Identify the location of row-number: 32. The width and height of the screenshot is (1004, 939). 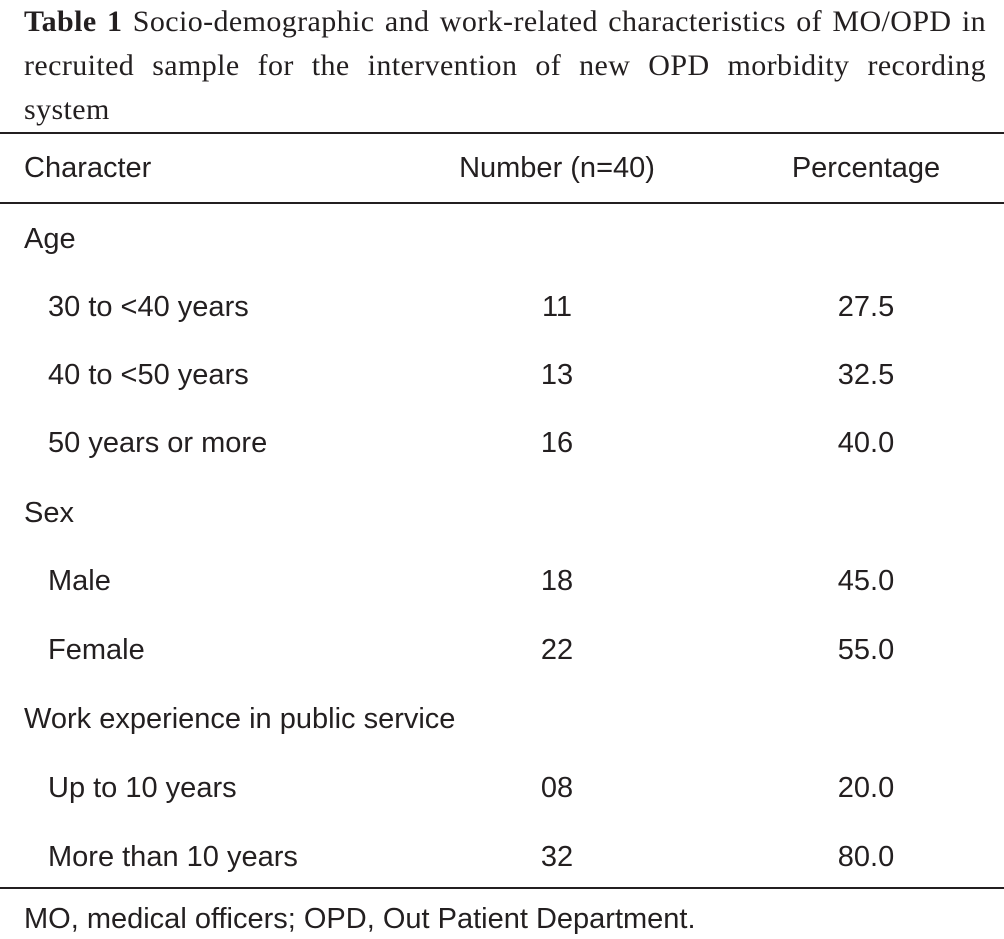
(557, 857).